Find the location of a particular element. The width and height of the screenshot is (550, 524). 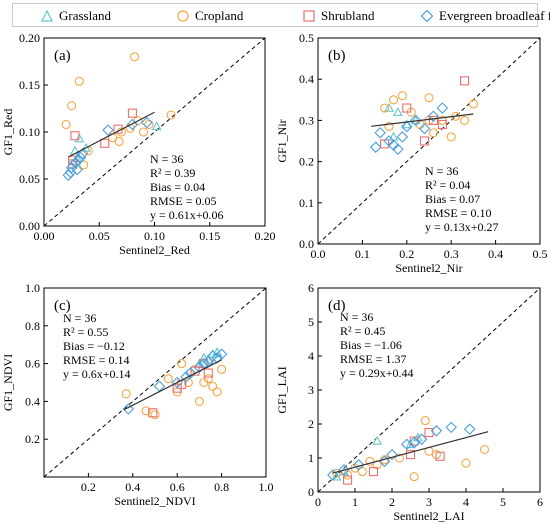

legend-item-evergreen-broadleaf-forest: Evergreen broadleaf forest is located at coordinates (485, 16).